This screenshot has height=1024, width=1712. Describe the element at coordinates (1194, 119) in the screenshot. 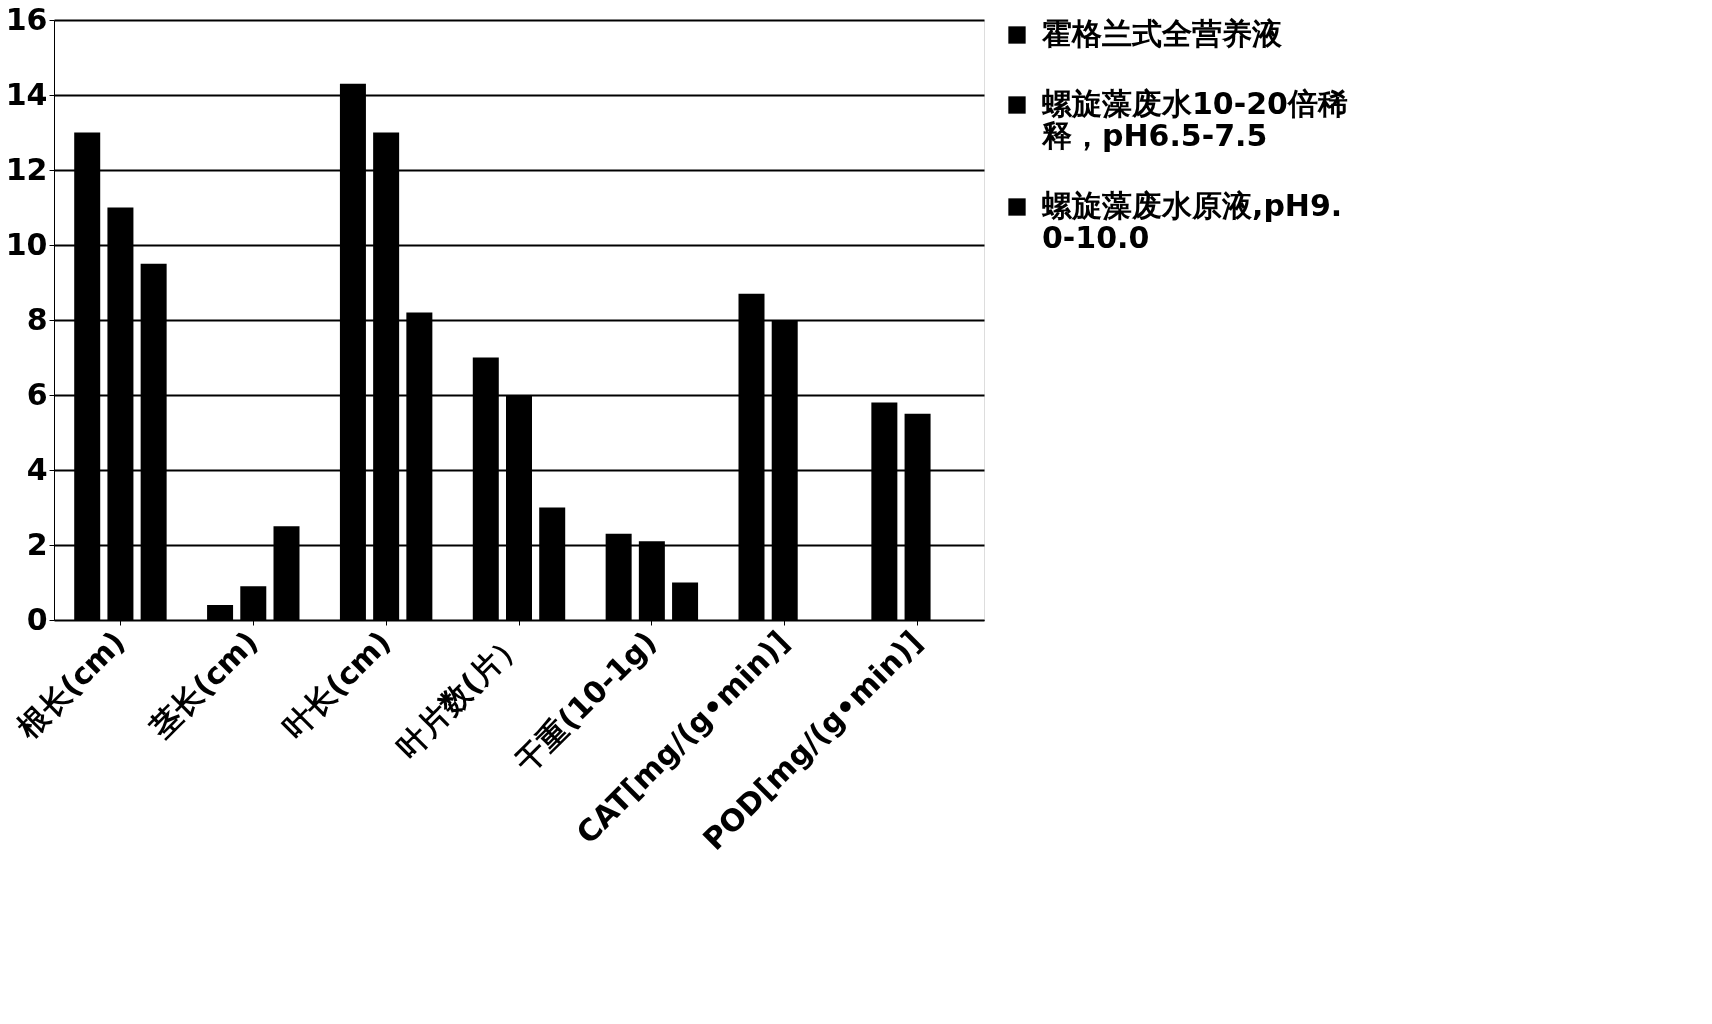

I see `legend-label: 螺旋藻废水10-20倍稀释，pH6.5-7.5` at that location.